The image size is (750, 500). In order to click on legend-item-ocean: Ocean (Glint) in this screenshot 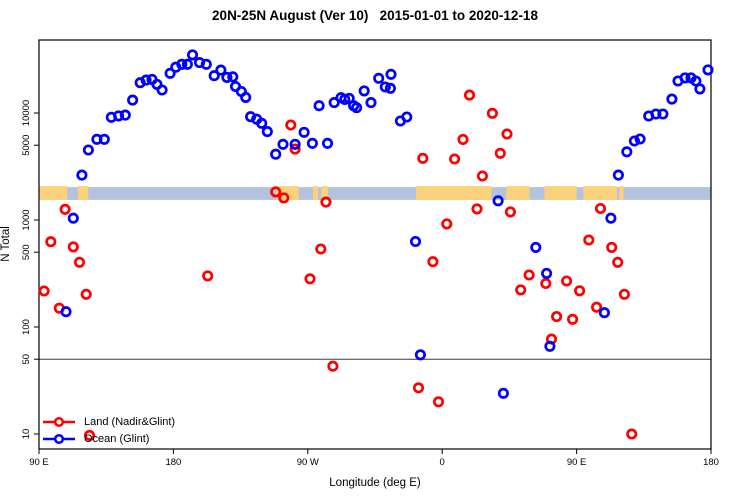, I will do `click(108, 438)`.